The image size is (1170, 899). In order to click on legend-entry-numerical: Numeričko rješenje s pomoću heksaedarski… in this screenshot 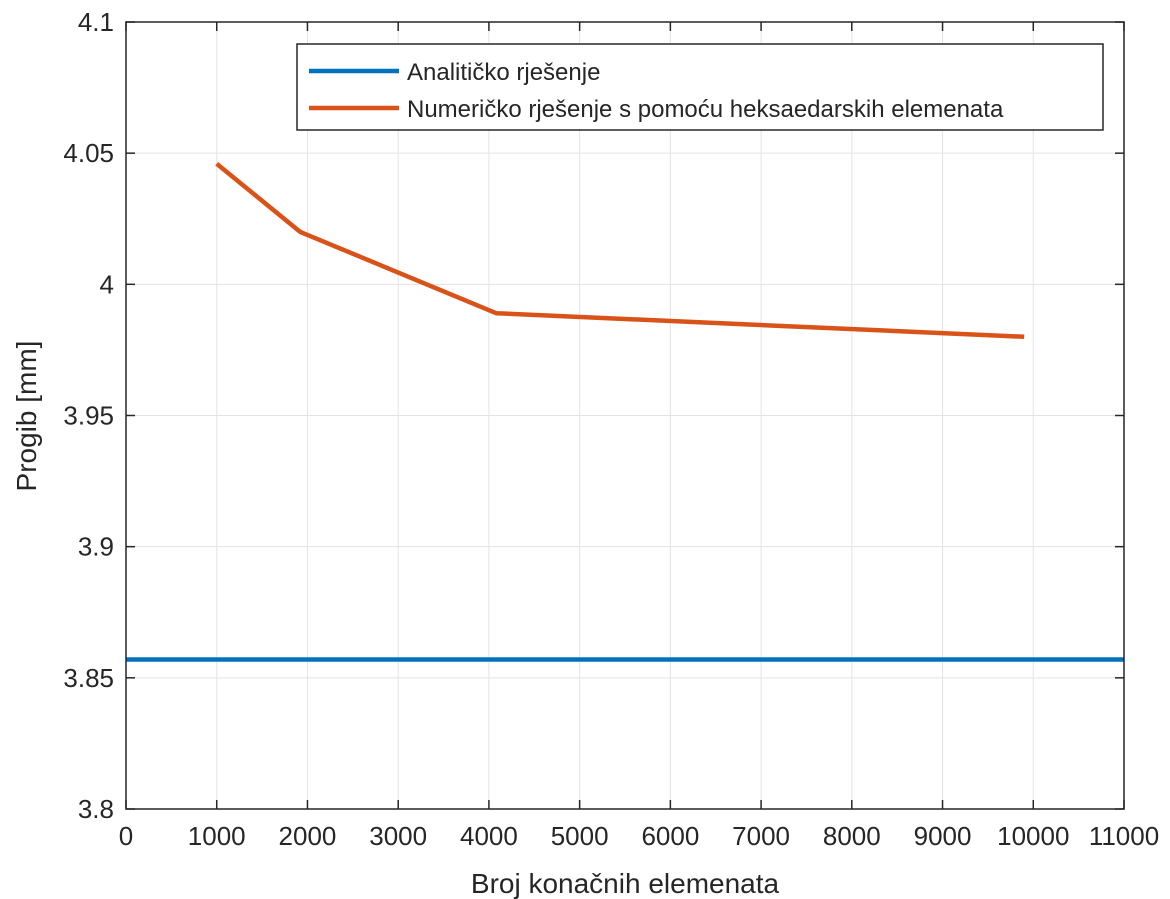, I will do `click(705, 109)`.